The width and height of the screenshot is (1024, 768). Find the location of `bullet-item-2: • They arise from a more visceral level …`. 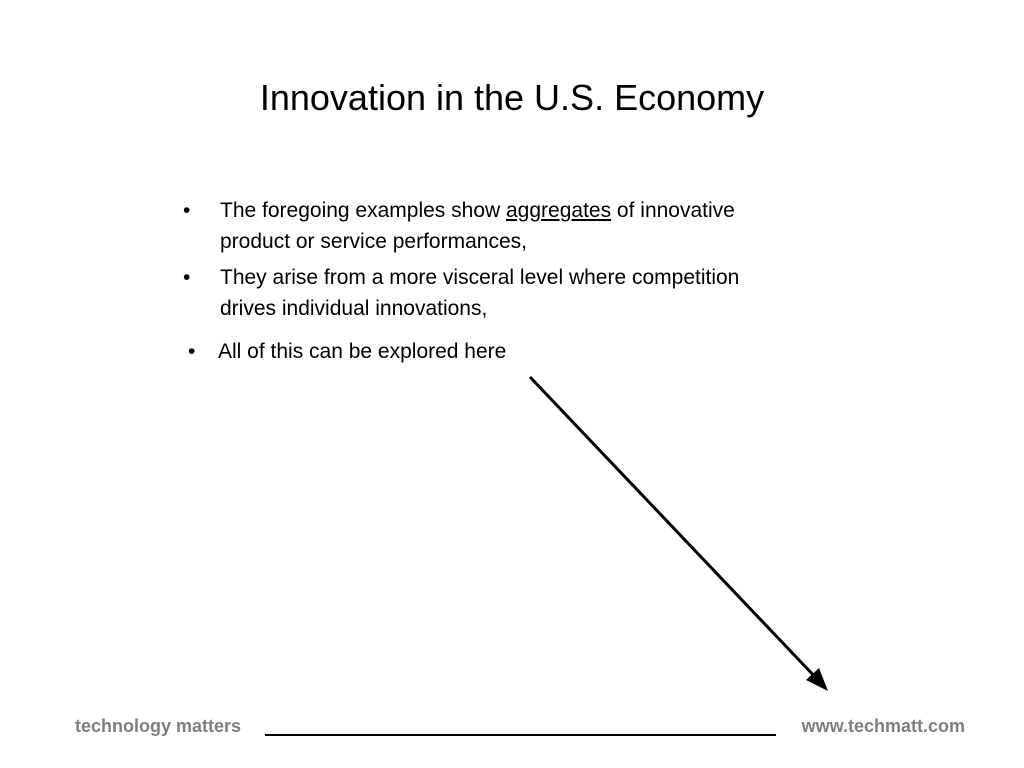

bullet-item-2: • They arise from a more visceral level … is located at coordinates (480, 293).